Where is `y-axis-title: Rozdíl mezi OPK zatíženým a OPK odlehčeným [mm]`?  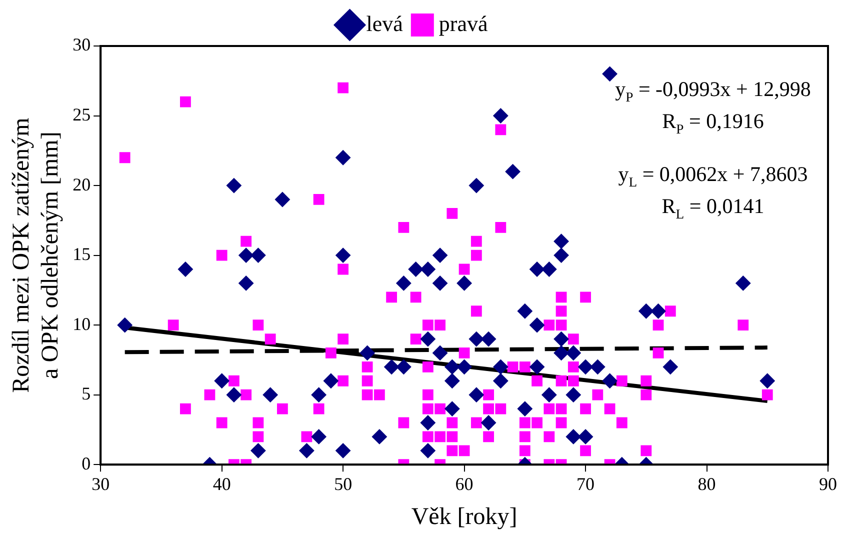 y-axis-title: Rozdíl mezi OPK zatíženým a OPK odlehčeným [mm] is located at coordinates (36, 255).